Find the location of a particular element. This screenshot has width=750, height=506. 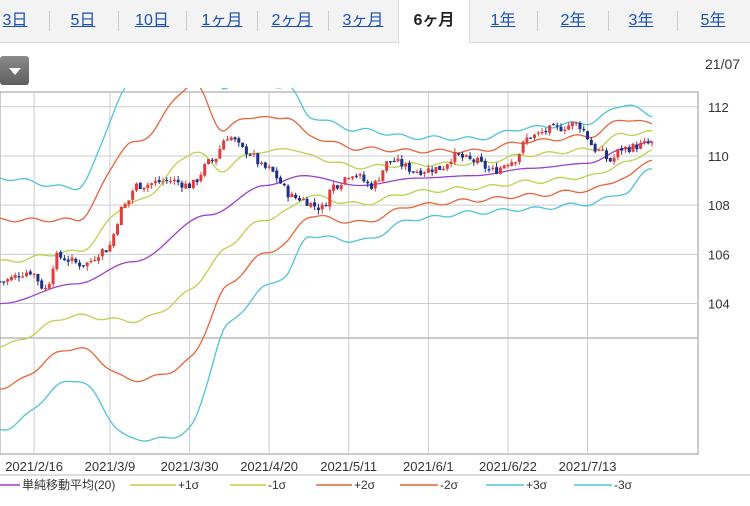

y-tick-label: 106 is located at coordinates (719, 254).